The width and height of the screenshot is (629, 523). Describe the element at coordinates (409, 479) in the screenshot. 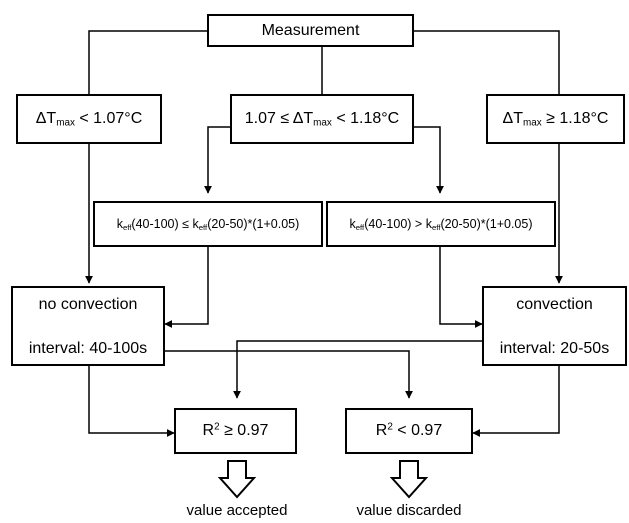

I see `discarded-arrow-icon` at that location.